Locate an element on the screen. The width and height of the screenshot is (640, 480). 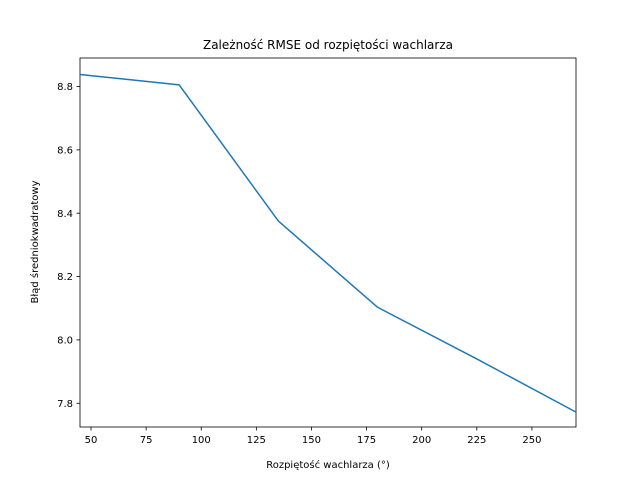
x-tick-label: 250 is located at coordinates (531, 440).